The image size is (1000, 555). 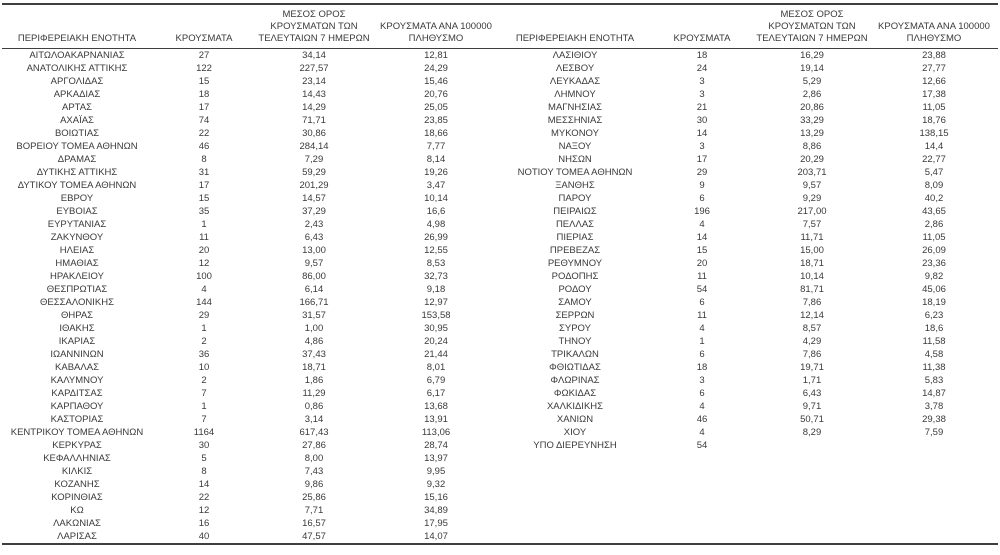 What do you see at coordinates (436, 159) in the screenshot?
I see `per-100k-cell: 8,14` at bounding box center [436, 159].